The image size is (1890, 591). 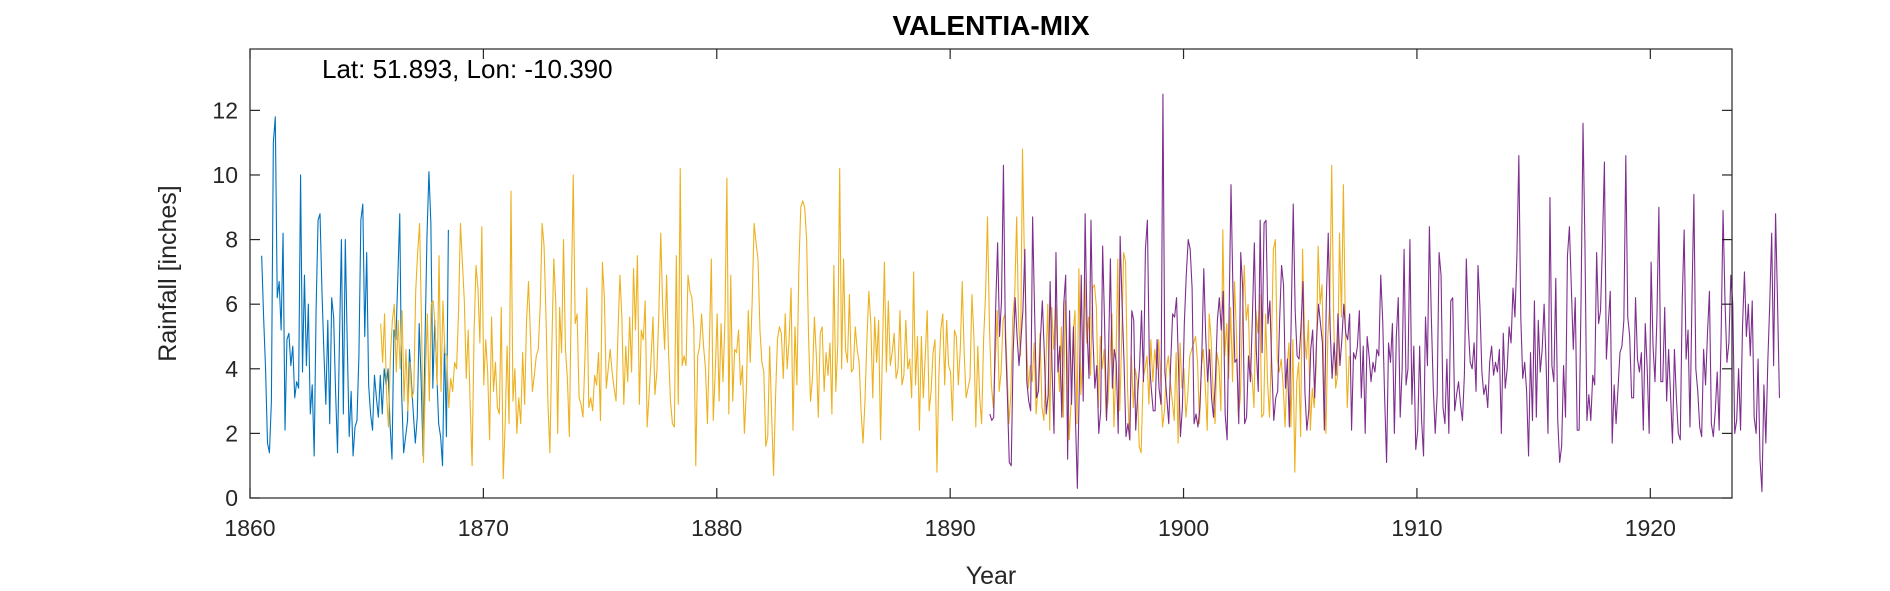 What do you see at coordinates (483, 528) in the screenshot?
I see `x-tick-label: 1870` at bounding box center [483, 528].